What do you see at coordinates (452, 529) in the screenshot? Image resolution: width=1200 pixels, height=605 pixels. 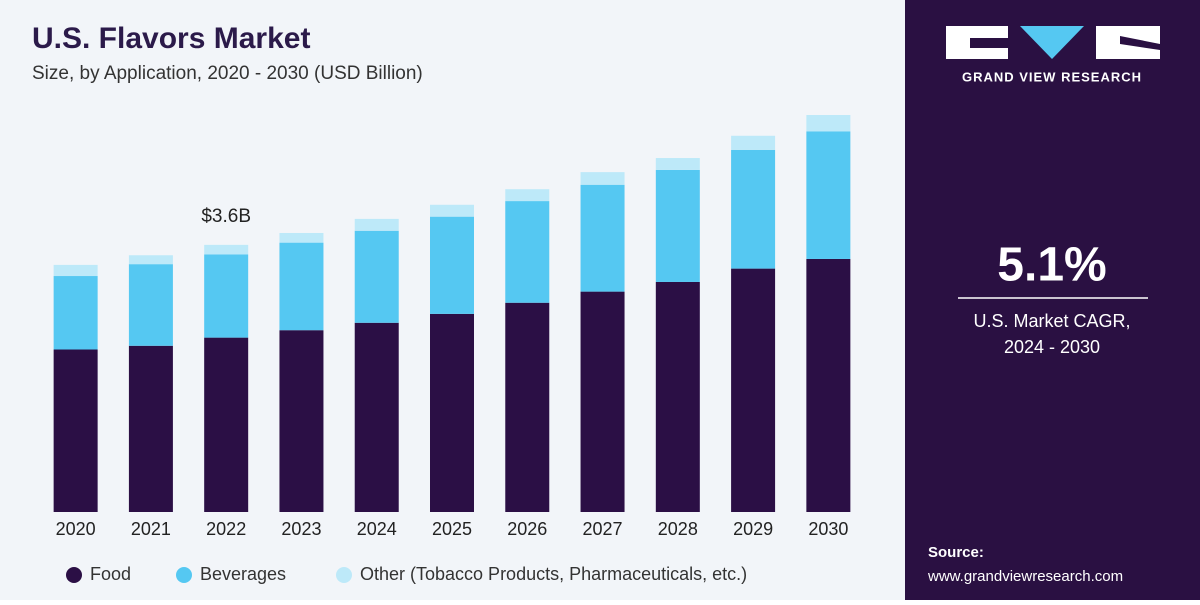 I see `x-tick-label: 2025` at bounding box center [452, 529].